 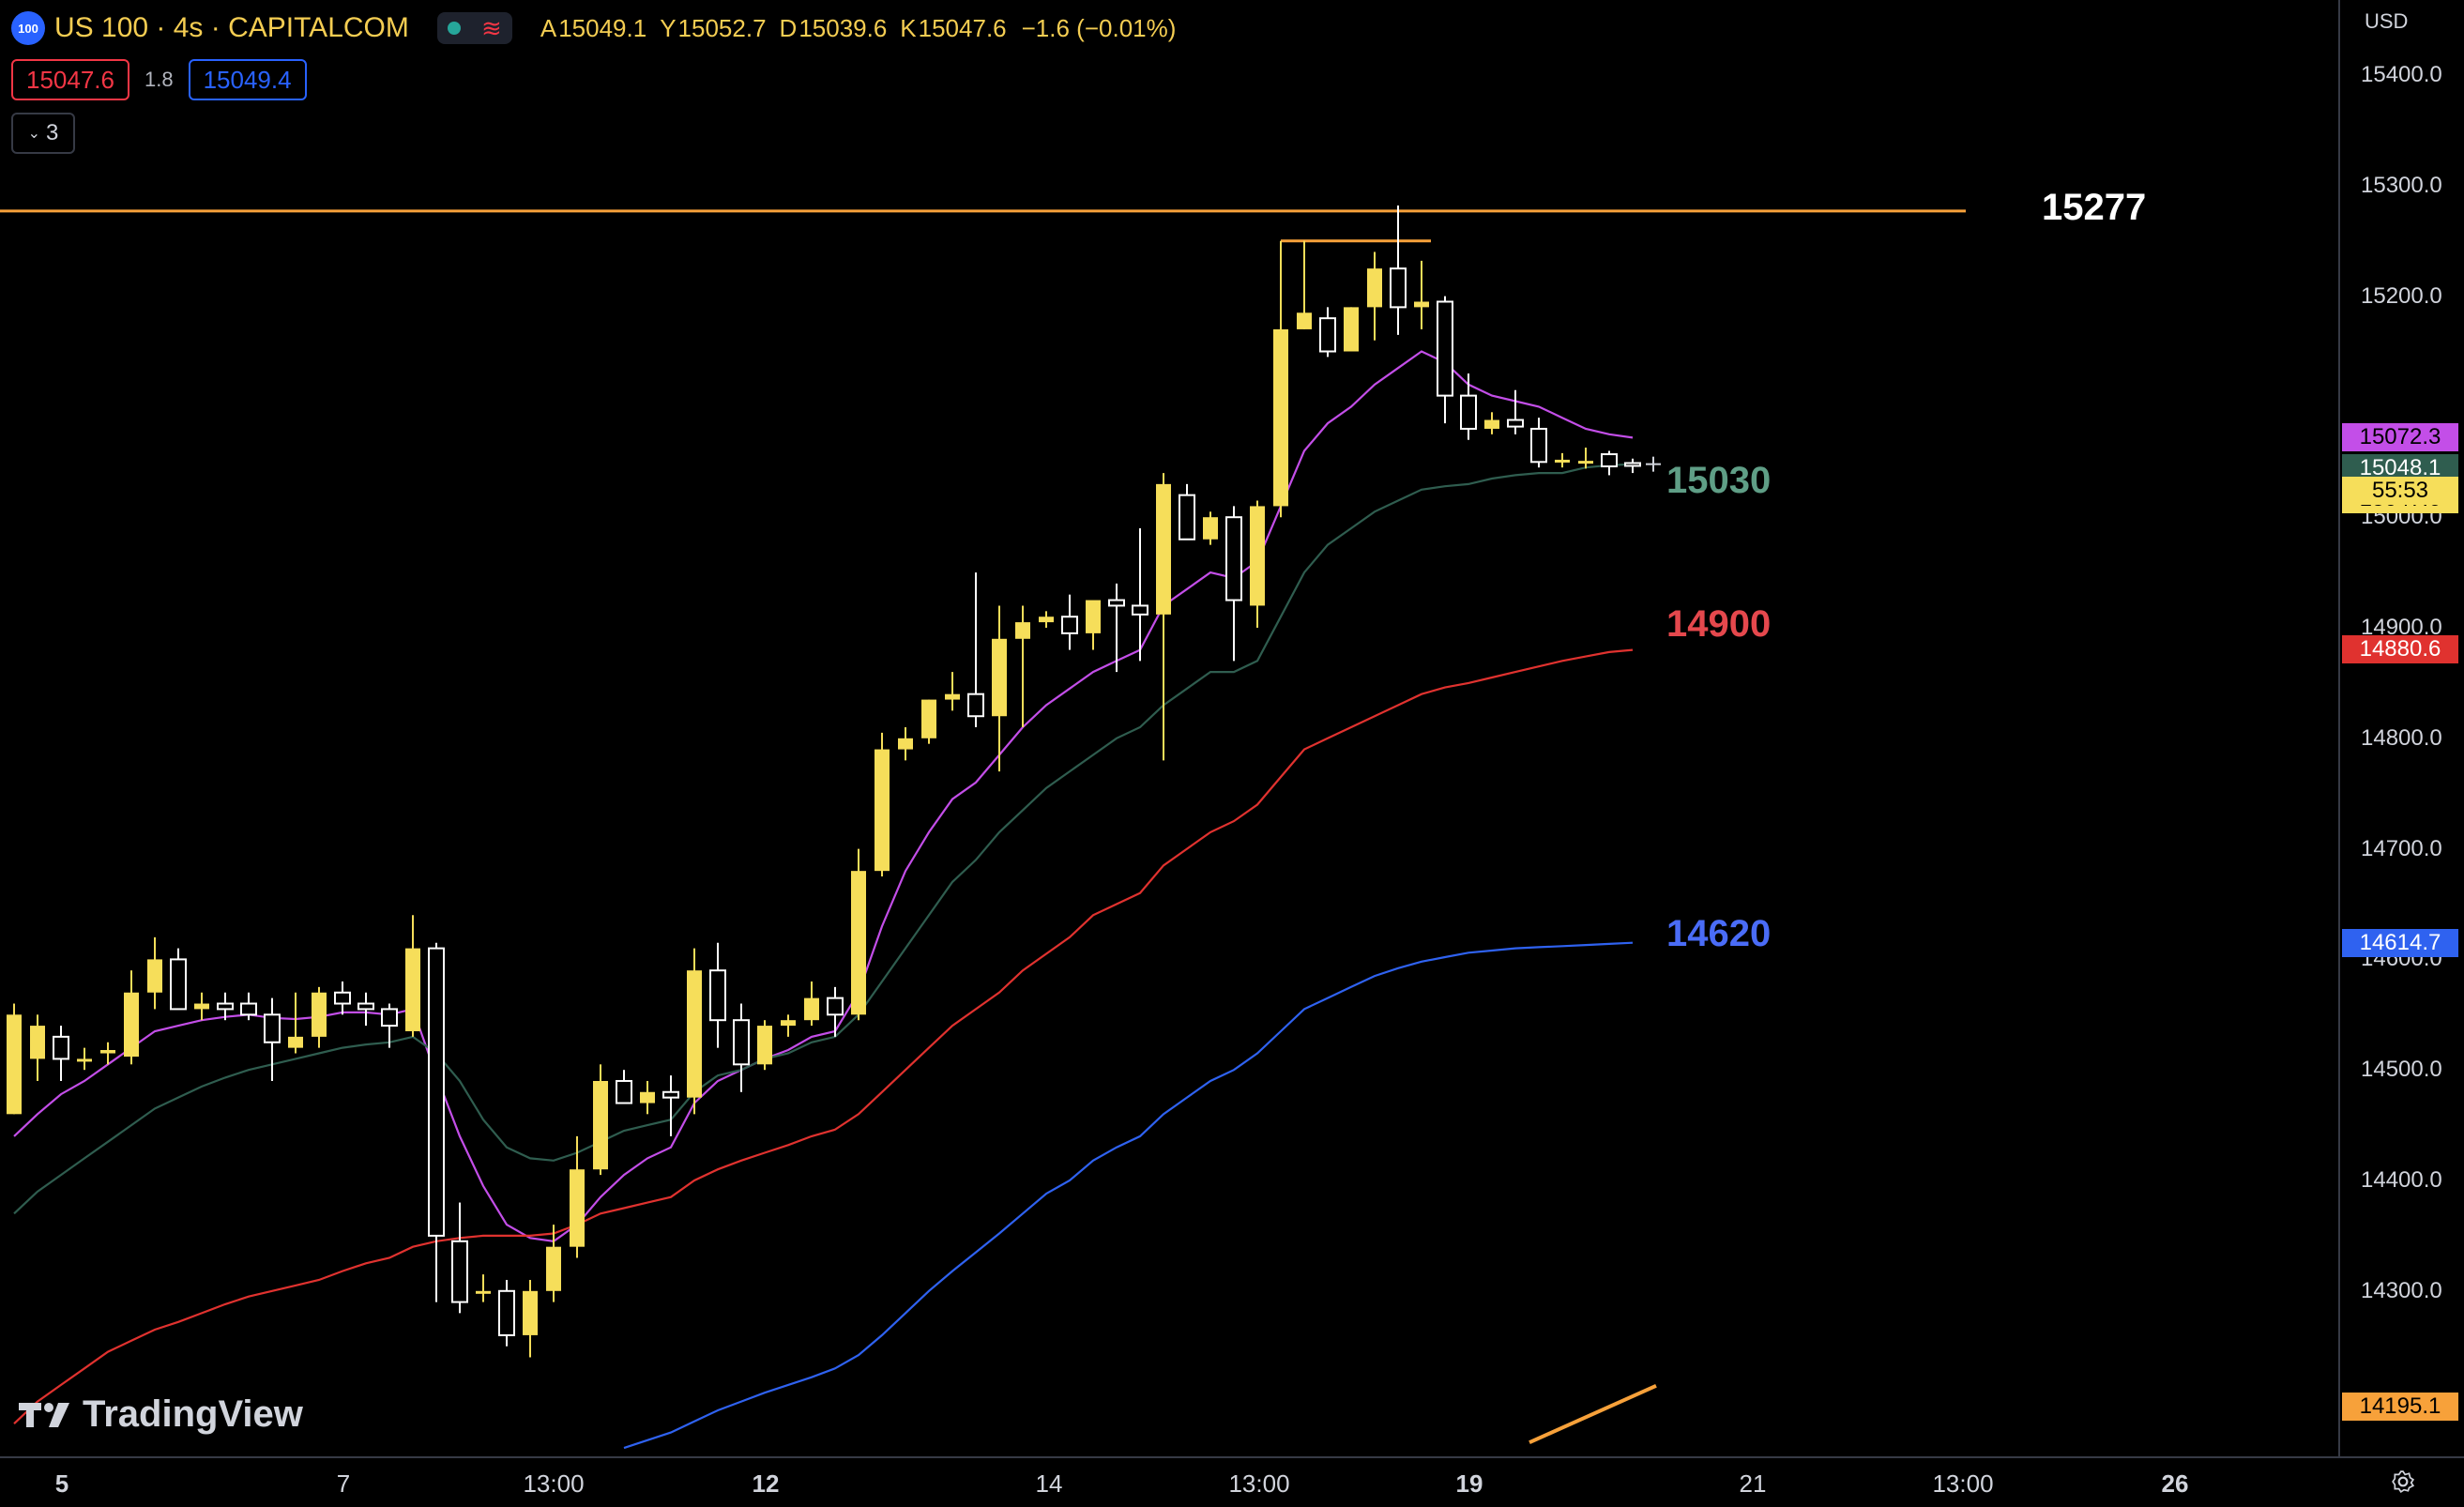 I want to click on trend-line, so click(x=1593, y=1413).